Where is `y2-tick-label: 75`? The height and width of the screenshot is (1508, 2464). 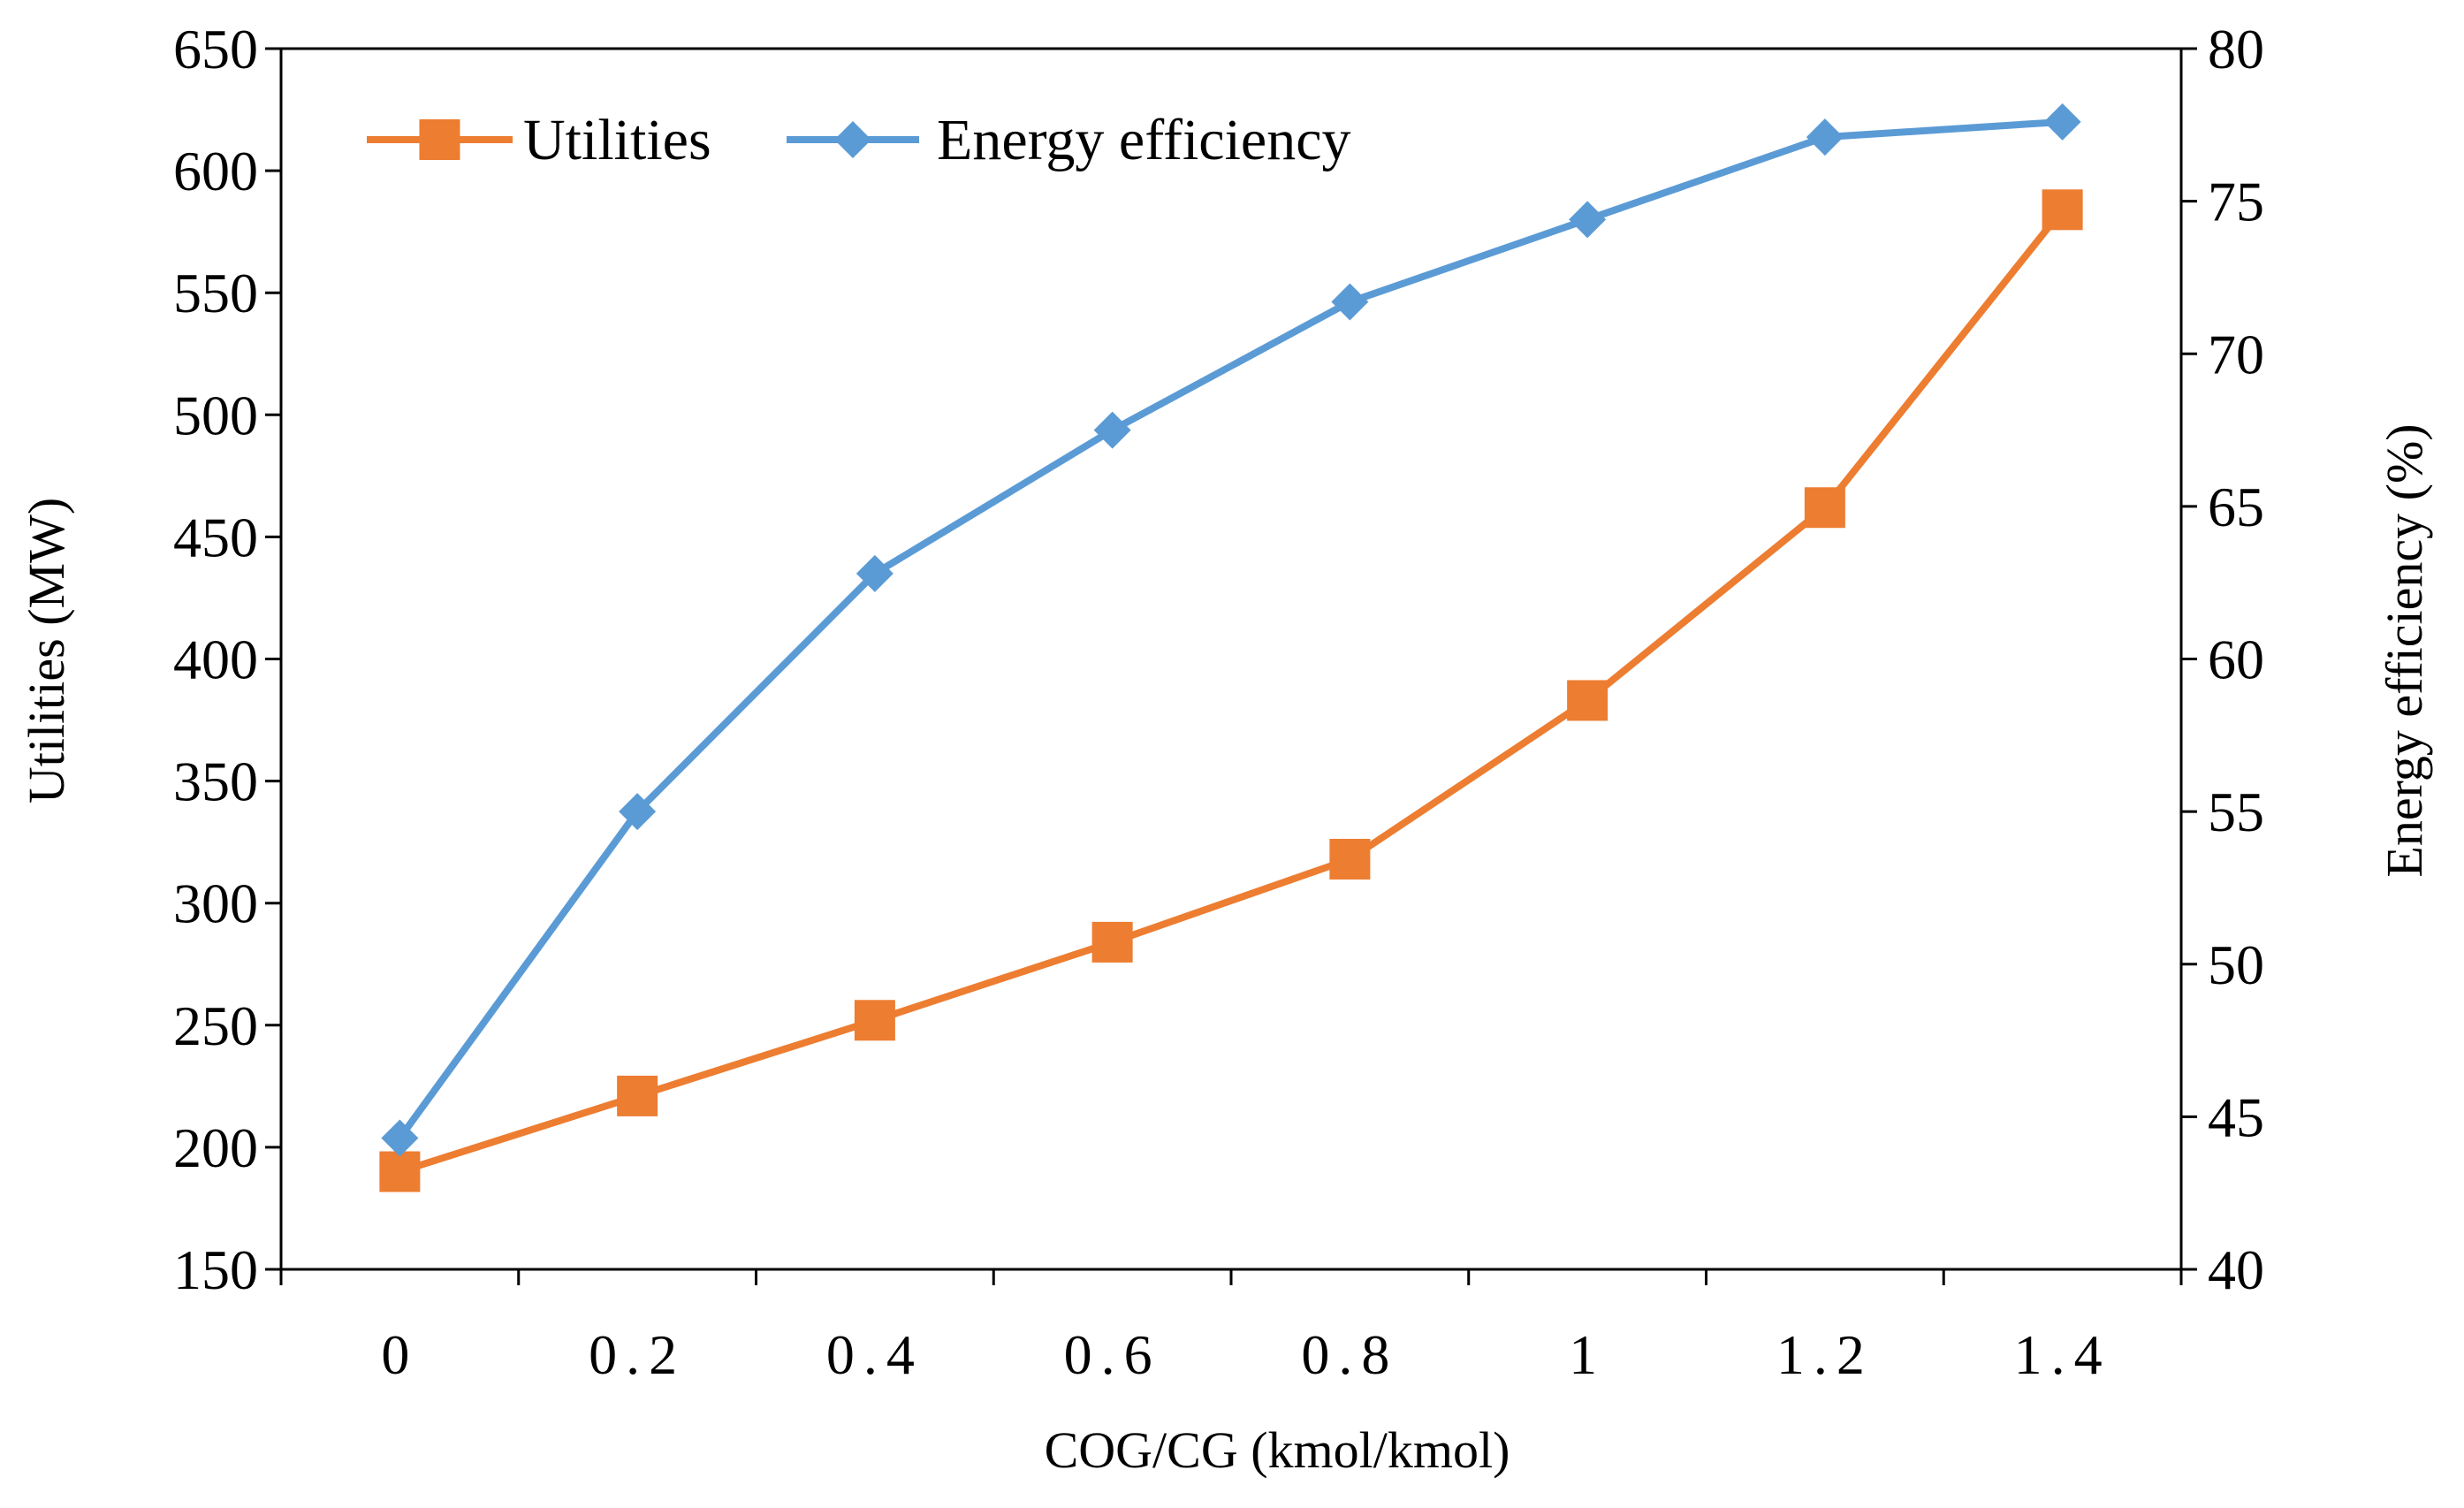 y2-tick-label: 75 is located at coordinates (2236, 202).